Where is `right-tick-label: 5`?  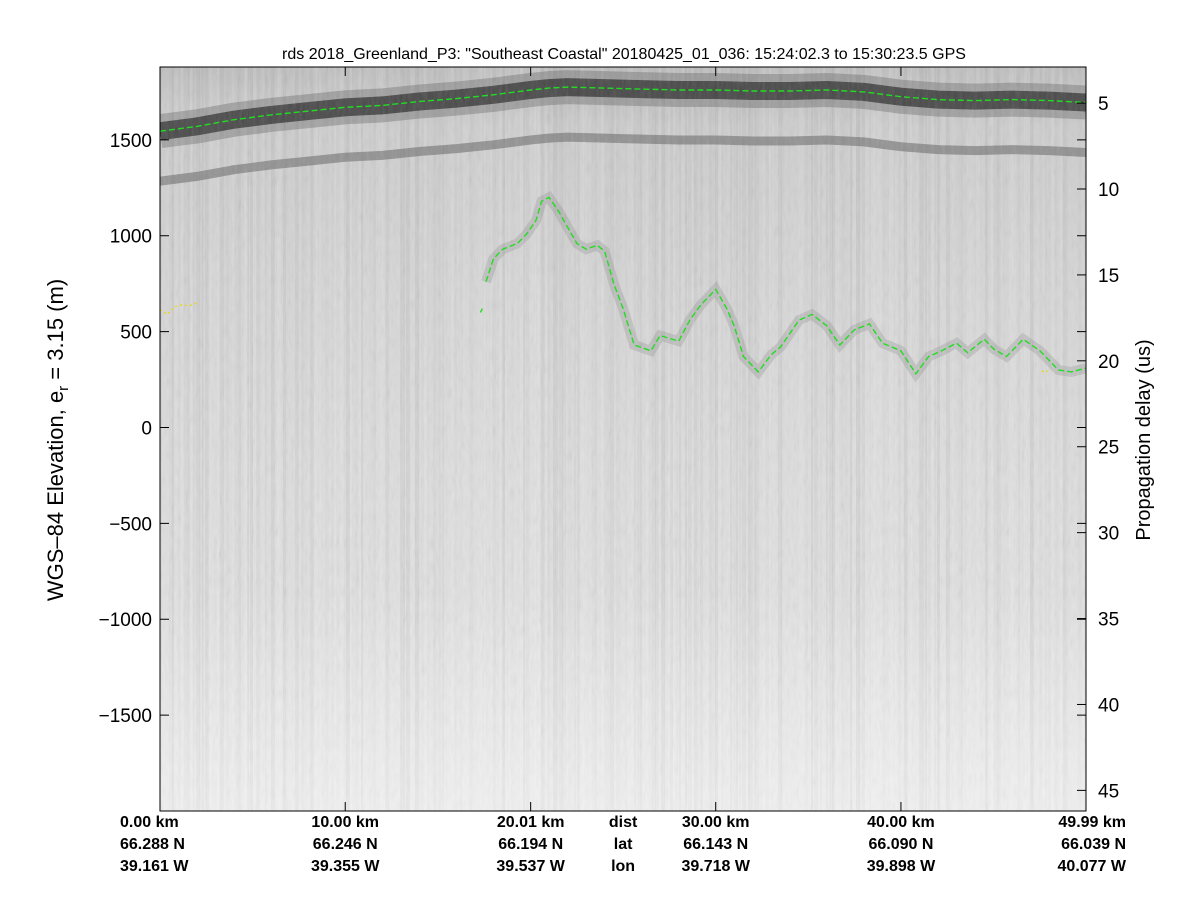
right-tick-label: 5 is located at coordinates (1103, 104).